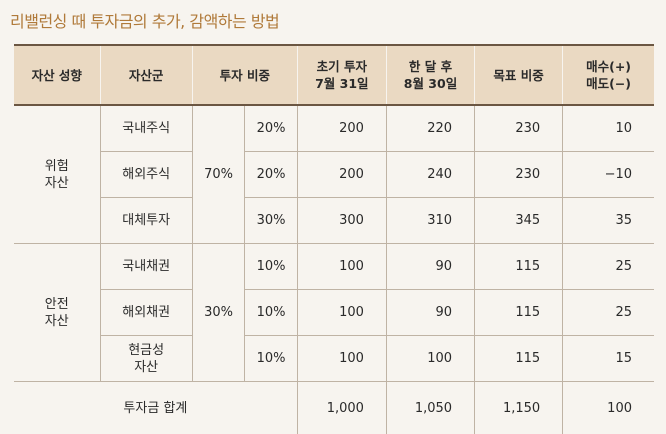 The height and width of the screenshot is (434, 666). Describe the element at coordinates (608, 128) in the screenshot. I see `trade-cell: 10` at that location.